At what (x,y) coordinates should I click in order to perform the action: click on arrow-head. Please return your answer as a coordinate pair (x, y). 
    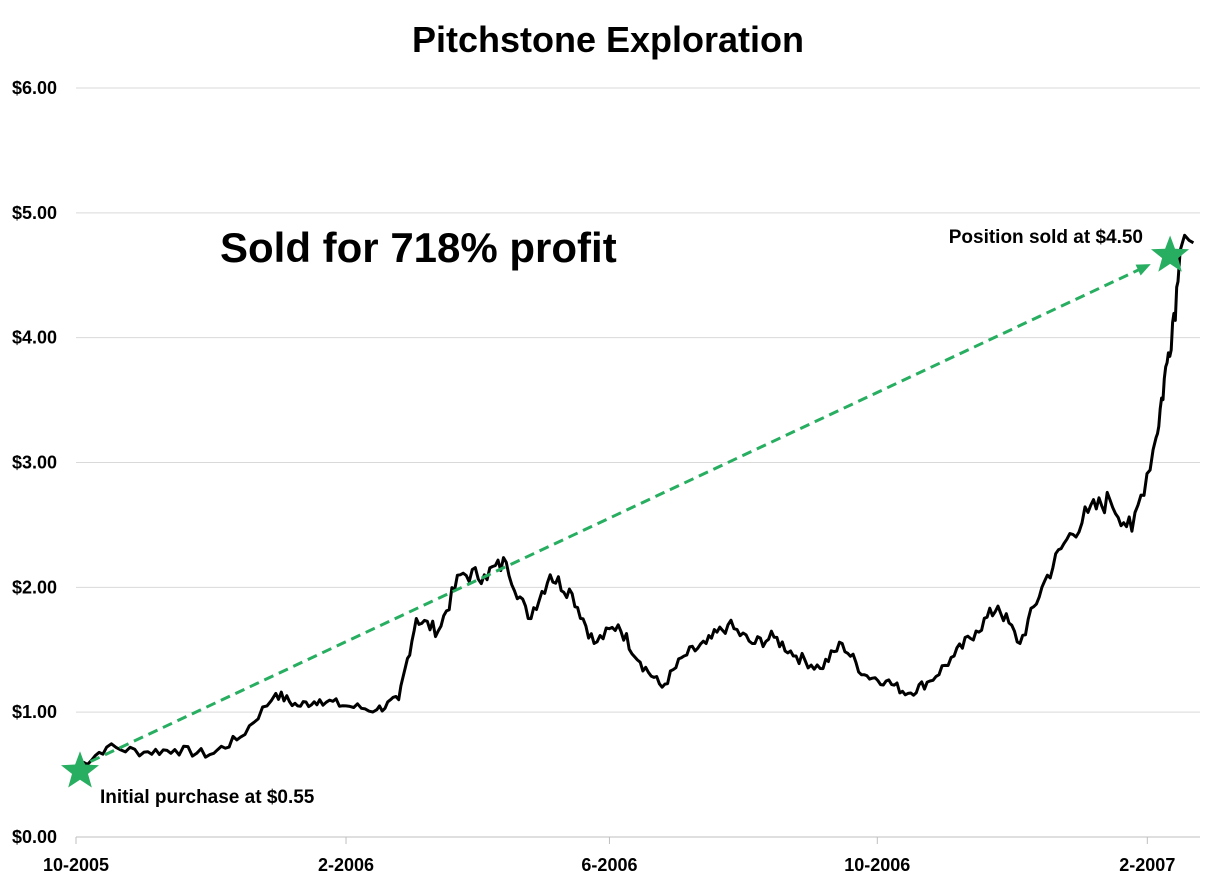
    Looking at the image, I should click on (1143, 270).